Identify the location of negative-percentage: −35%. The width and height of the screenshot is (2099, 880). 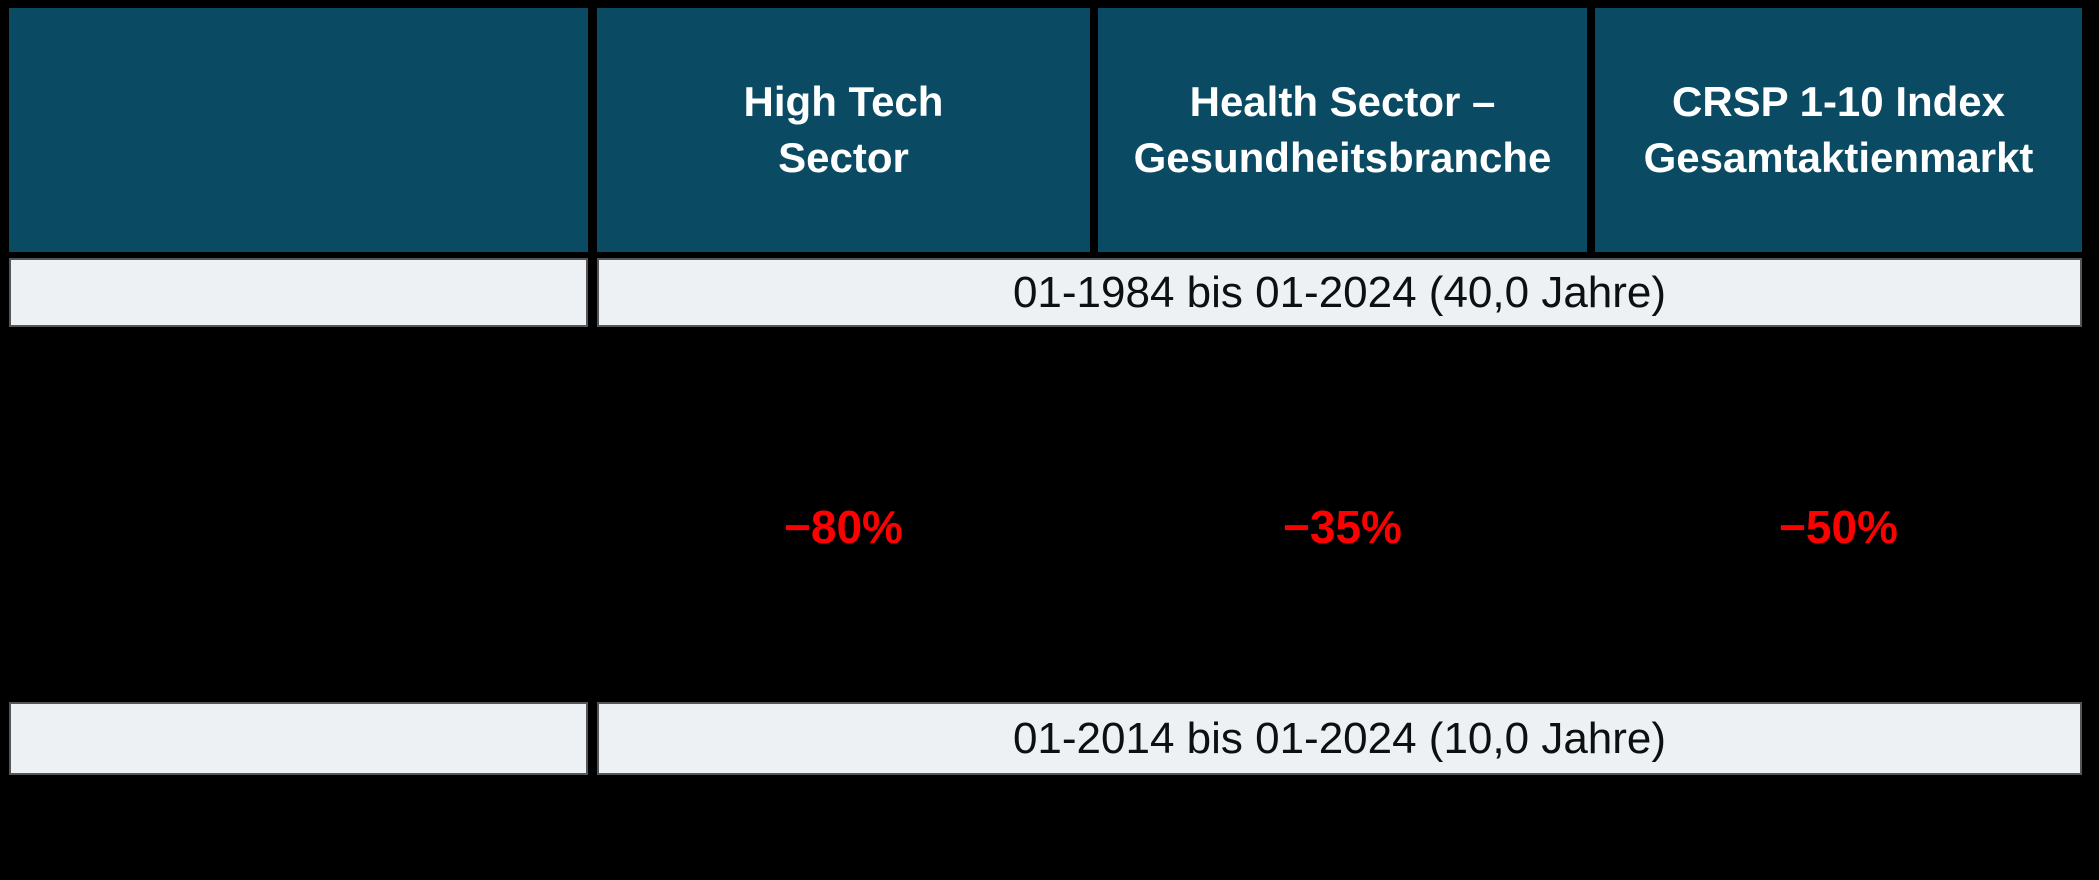
(1342, 527).